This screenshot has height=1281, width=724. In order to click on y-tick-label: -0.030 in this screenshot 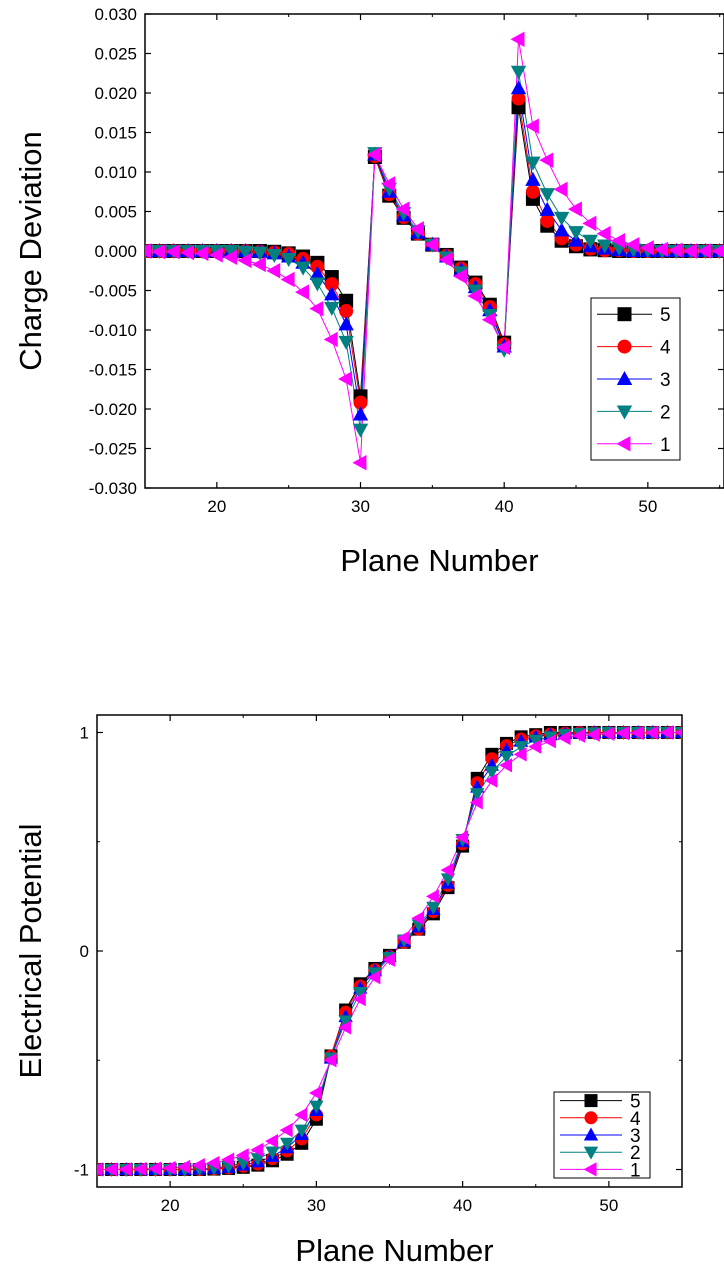, I will do `click(113, 488)`.